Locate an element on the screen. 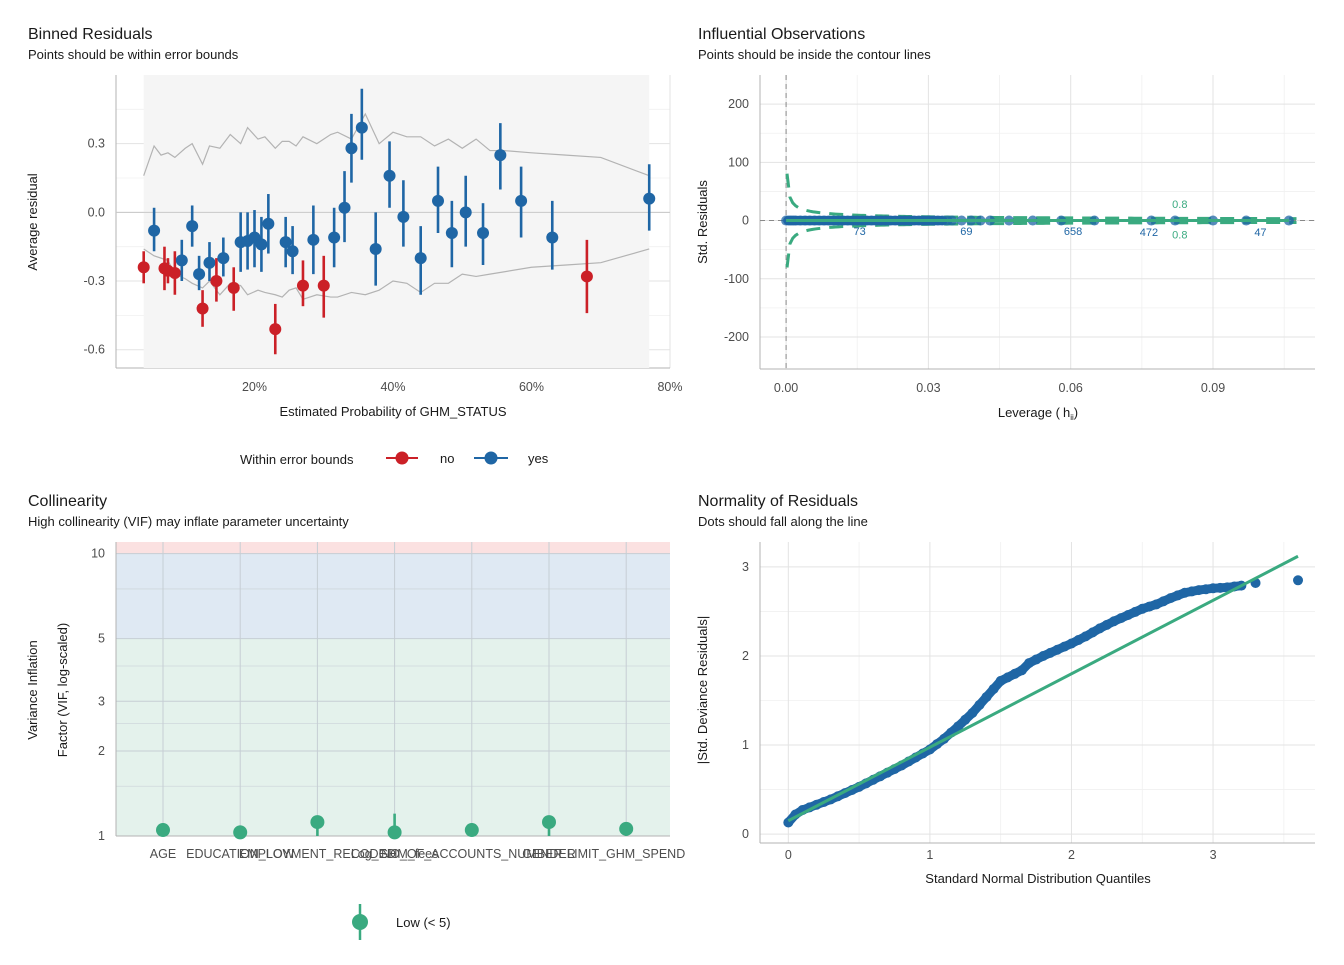 The width and height of the screenshot is (1344, 965). binned-x-label: Estimated Probability of GHM_STATUS is located at coordinates (392, 411).